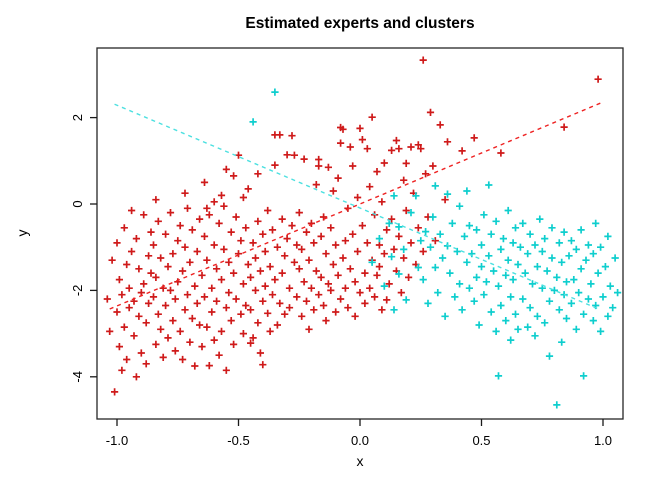 The width and height of the screenshot is (672, 480). What do you see at coordinates (77, 291) in the screenshot?
I see `y-tick-label: -2` at bounding box center [77, 291].